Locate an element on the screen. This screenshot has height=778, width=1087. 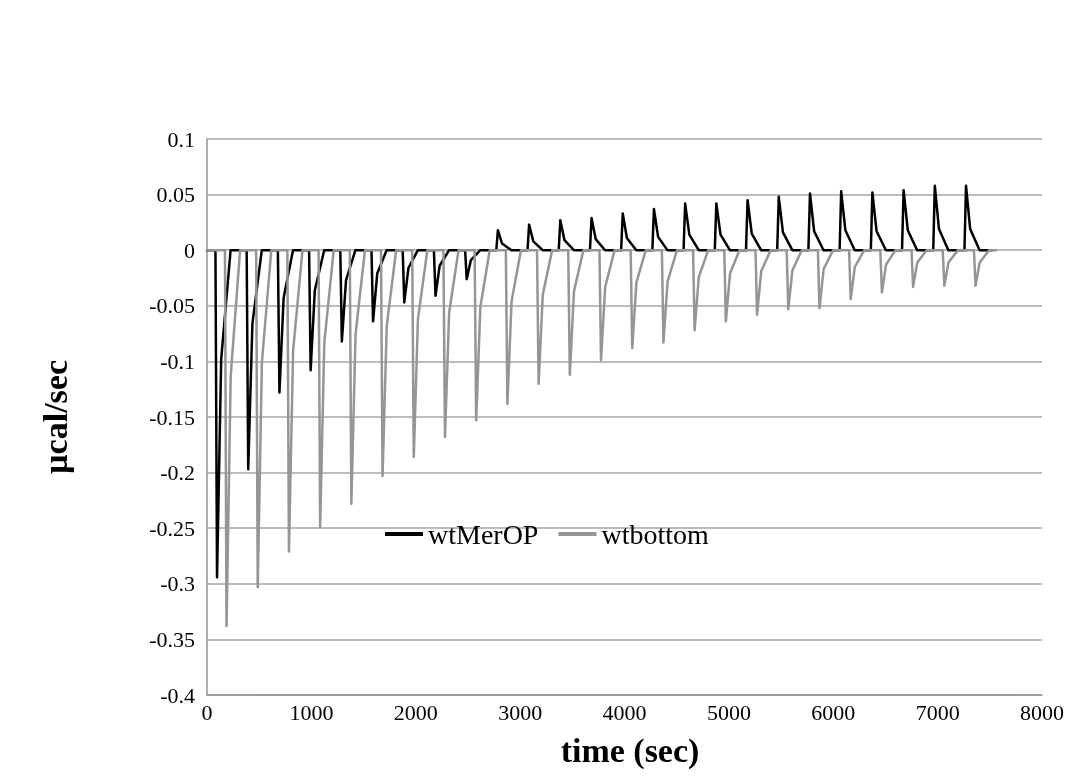
y-axis-title: µcal/sec is located at coordinates (55, 417).